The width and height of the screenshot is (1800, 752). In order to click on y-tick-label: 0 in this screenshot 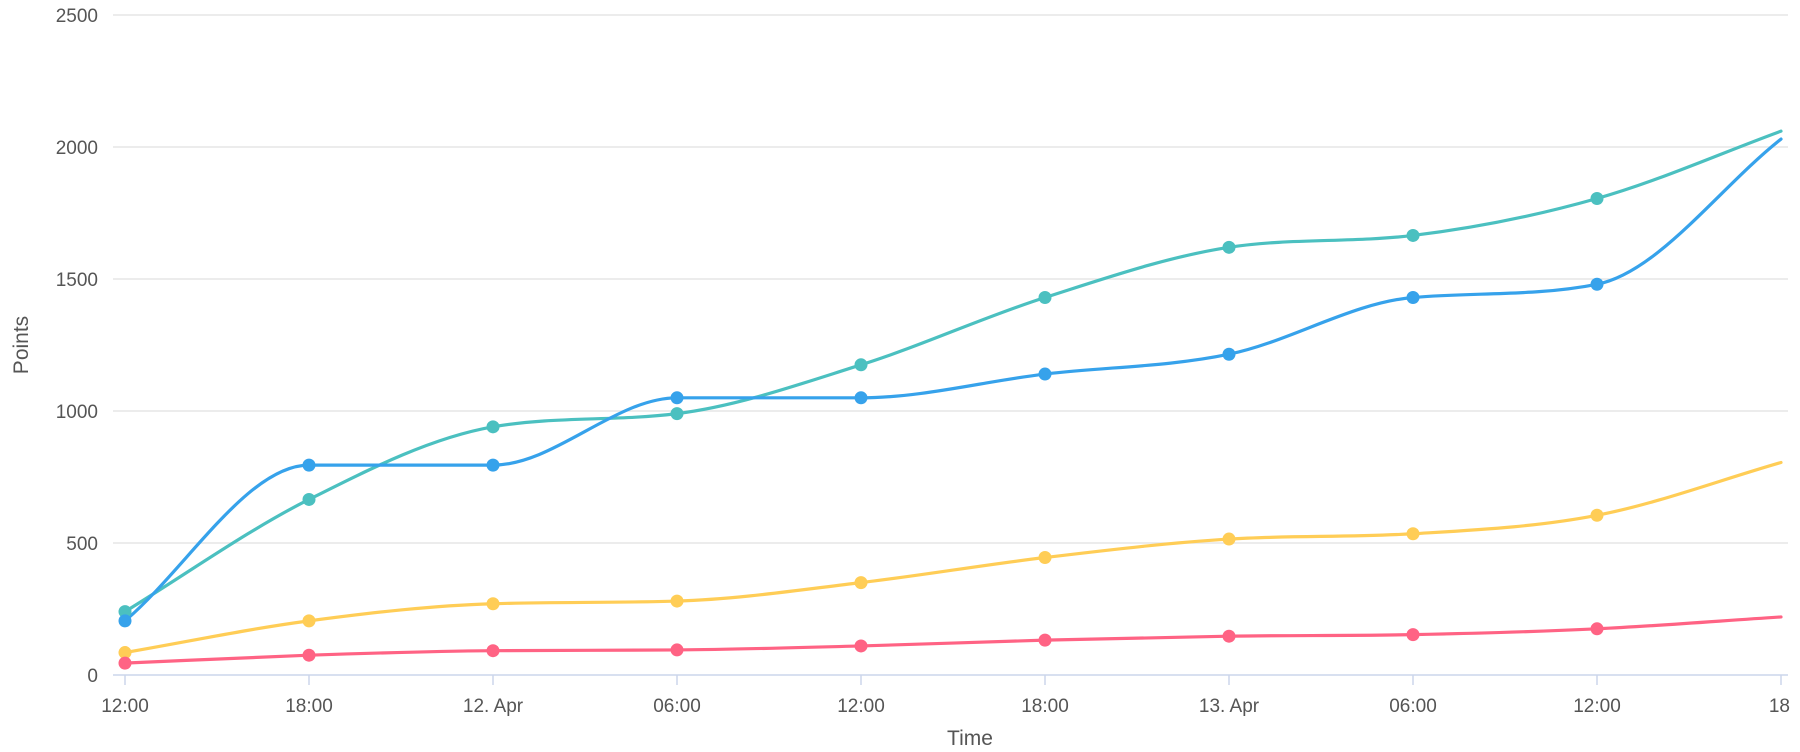, I will do `click(92, 676)`.